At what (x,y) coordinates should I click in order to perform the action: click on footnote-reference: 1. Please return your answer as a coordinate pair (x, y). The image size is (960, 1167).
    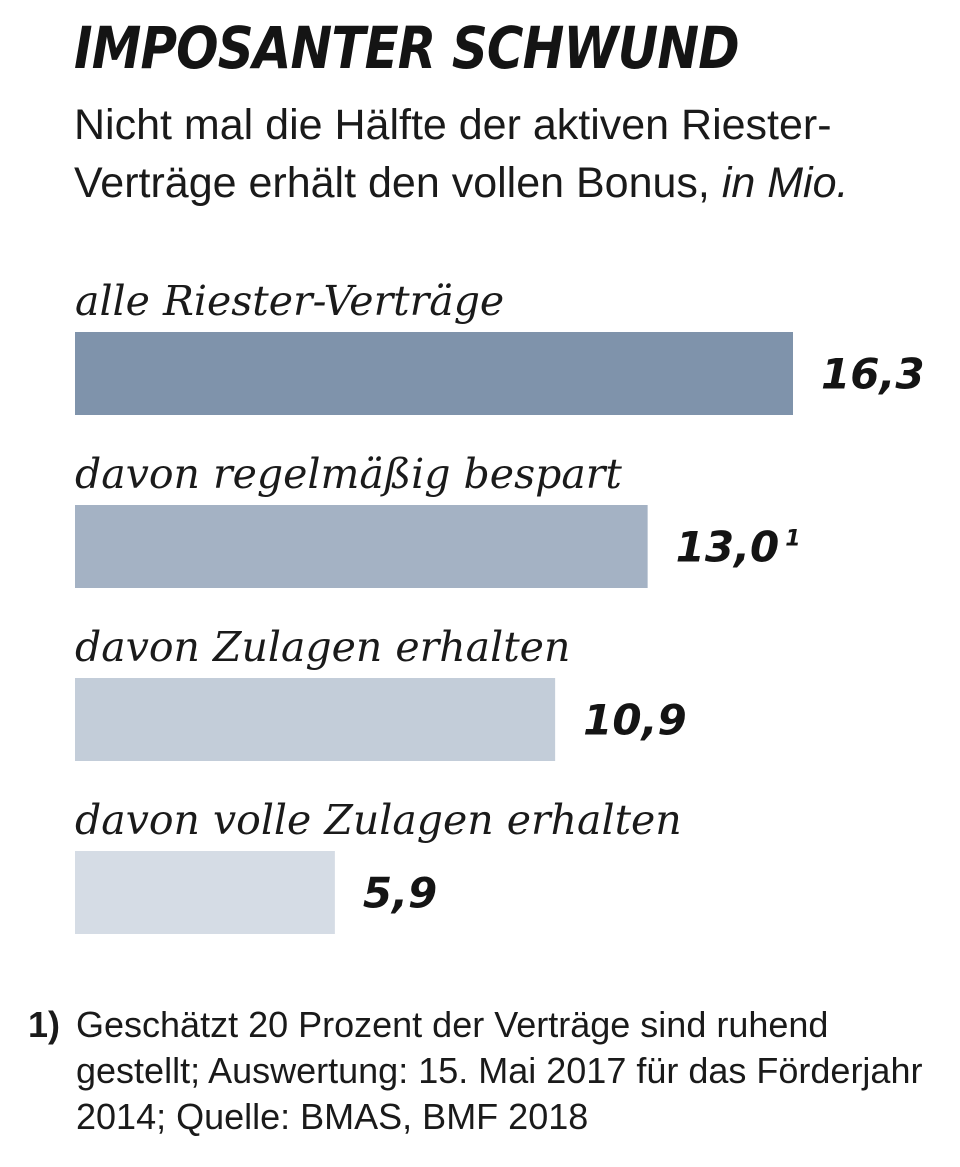
    Looking at the image, I should click on (792, 539).